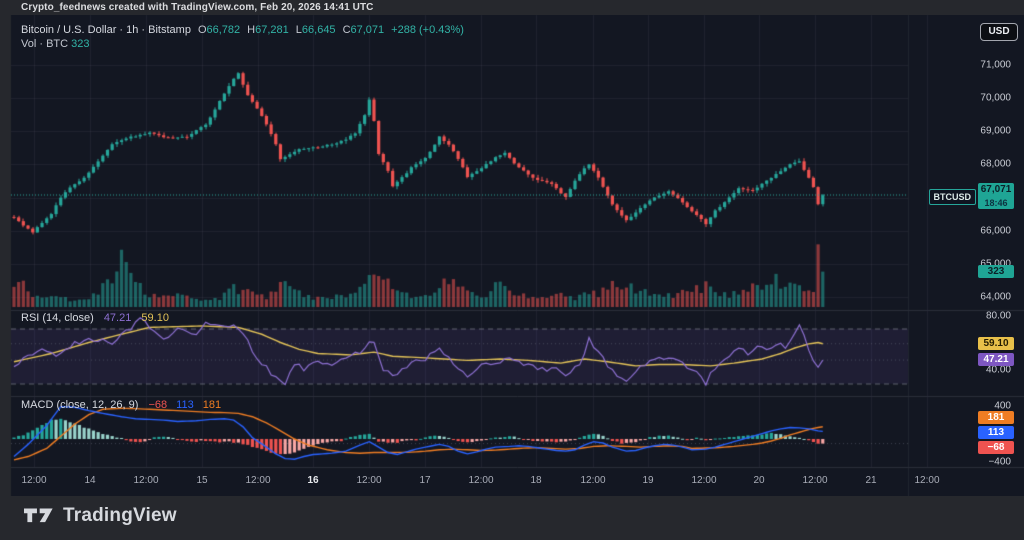 This screenshot has width=1024, height=540. Describe the element at coordinates (425, 480) in the screenshot. I see `time-axis-label: 17` at that location.